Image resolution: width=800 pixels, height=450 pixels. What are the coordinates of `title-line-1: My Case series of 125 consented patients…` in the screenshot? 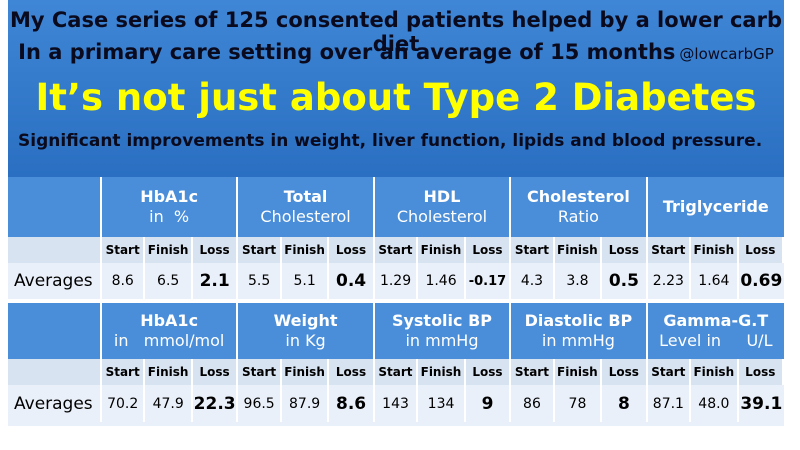 It's located at (396, 32).